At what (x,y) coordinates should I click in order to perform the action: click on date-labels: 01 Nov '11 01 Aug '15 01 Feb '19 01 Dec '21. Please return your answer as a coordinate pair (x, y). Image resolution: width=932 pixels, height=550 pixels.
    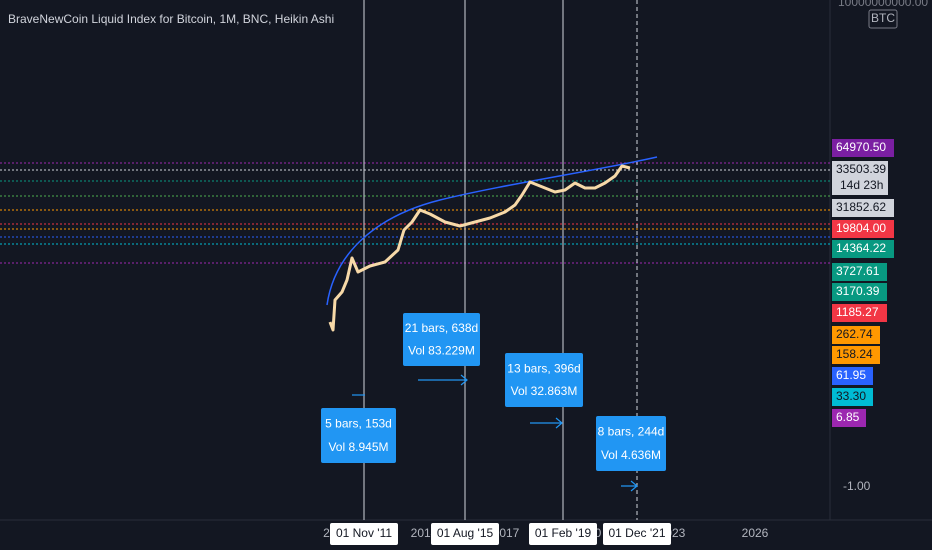
    Looking at the image, I should click on (500, 534).